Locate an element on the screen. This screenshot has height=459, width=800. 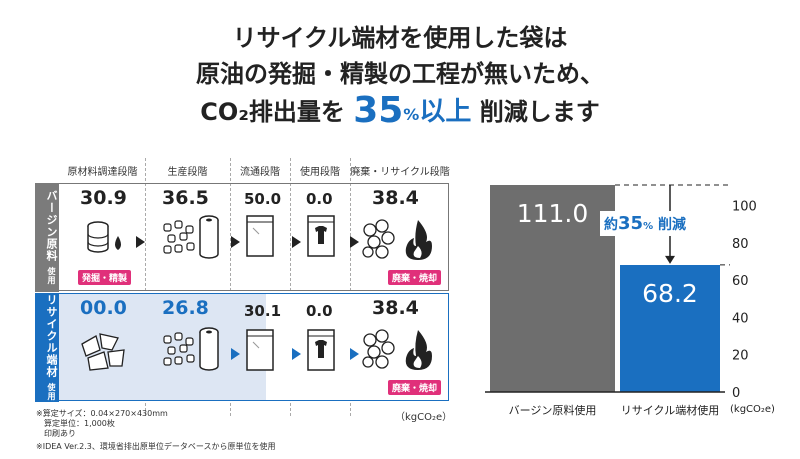
bar-recycled-value: 68.2 is located at coordinates (670, 293).